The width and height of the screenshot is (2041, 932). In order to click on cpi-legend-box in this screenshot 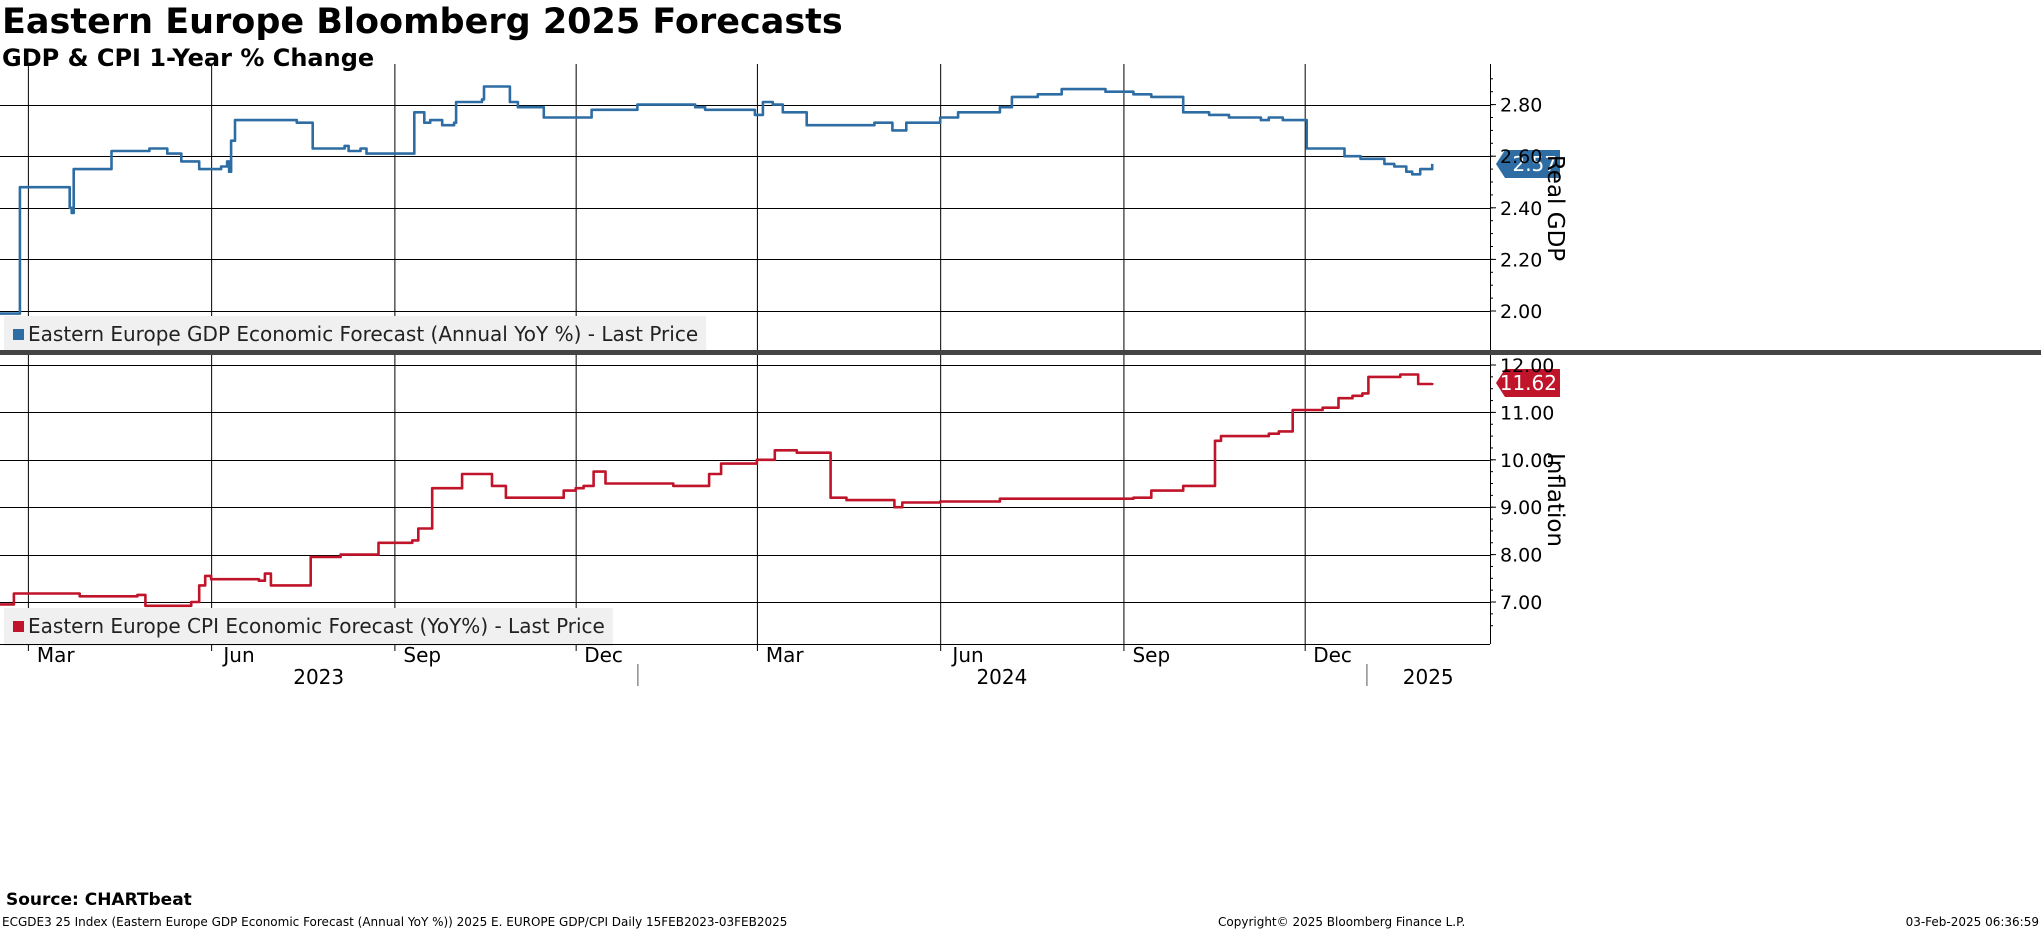, I will do `click(308, 627)`.